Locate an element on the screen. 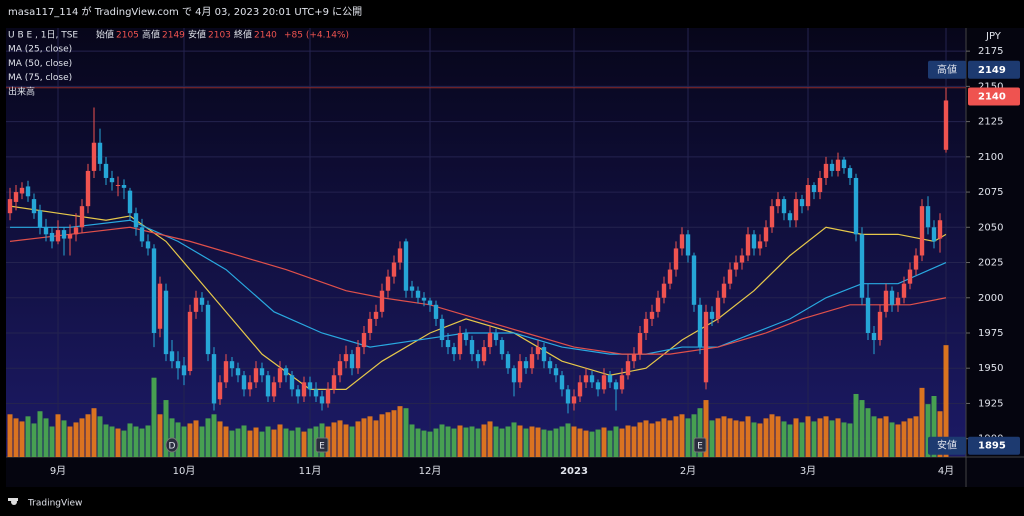 The image size is (1024, 516). x-tick-label: 2月 is located at coordinates (688, 471).